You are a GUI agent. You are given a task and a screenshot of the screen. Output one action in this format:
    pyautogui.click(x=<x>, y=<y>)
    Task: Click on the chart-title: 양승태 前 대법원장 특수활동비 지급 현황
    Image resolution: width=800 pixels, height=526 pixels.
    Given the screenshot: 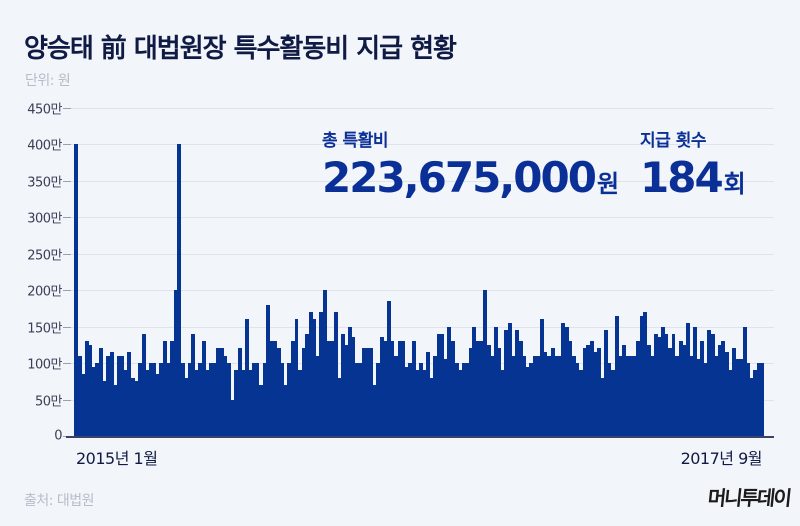 What is the action you would take?
    pyautogui.click(x=240, y=49)
    